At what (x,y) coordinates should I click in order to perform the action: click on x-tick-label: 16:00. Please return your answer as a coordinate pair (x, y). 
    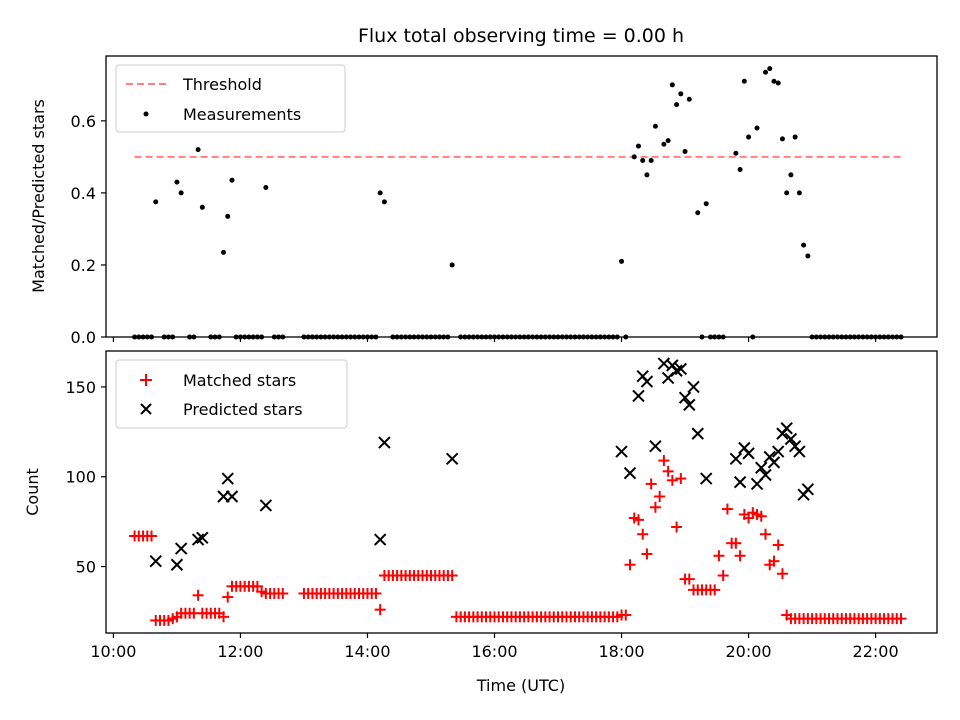
    Looking at the image, I should click on (494, 651).